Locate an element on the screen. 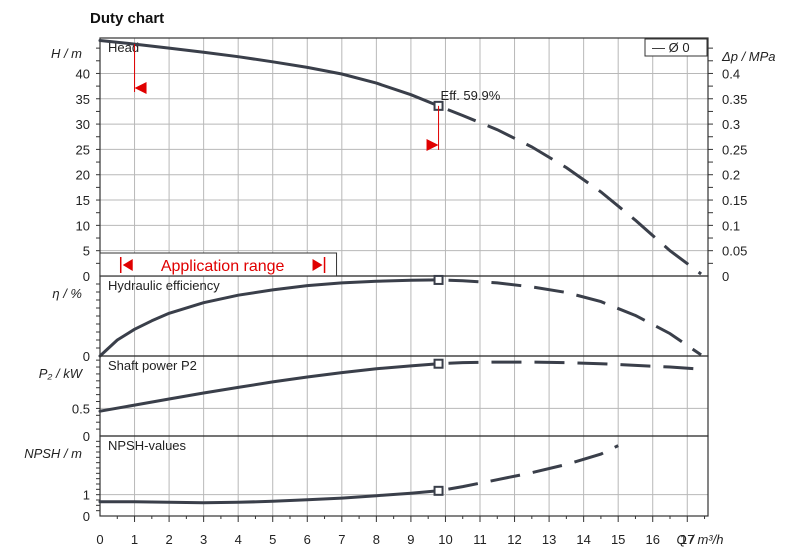 The width and height of the screenshot is (791, 557). legend-entry: — Ø 0 is located at coordinates (671, 47).